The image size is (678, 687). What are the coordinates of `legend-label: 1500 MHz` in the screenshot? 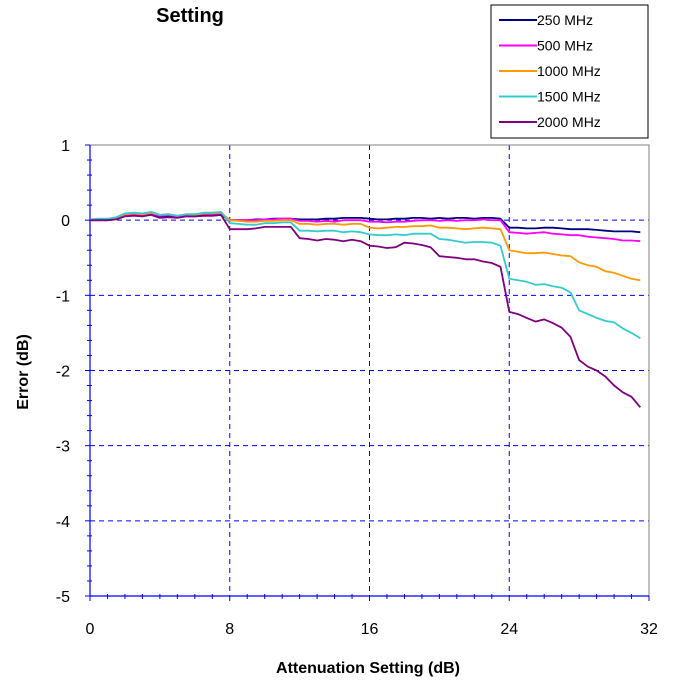 It's located at (569, 97).